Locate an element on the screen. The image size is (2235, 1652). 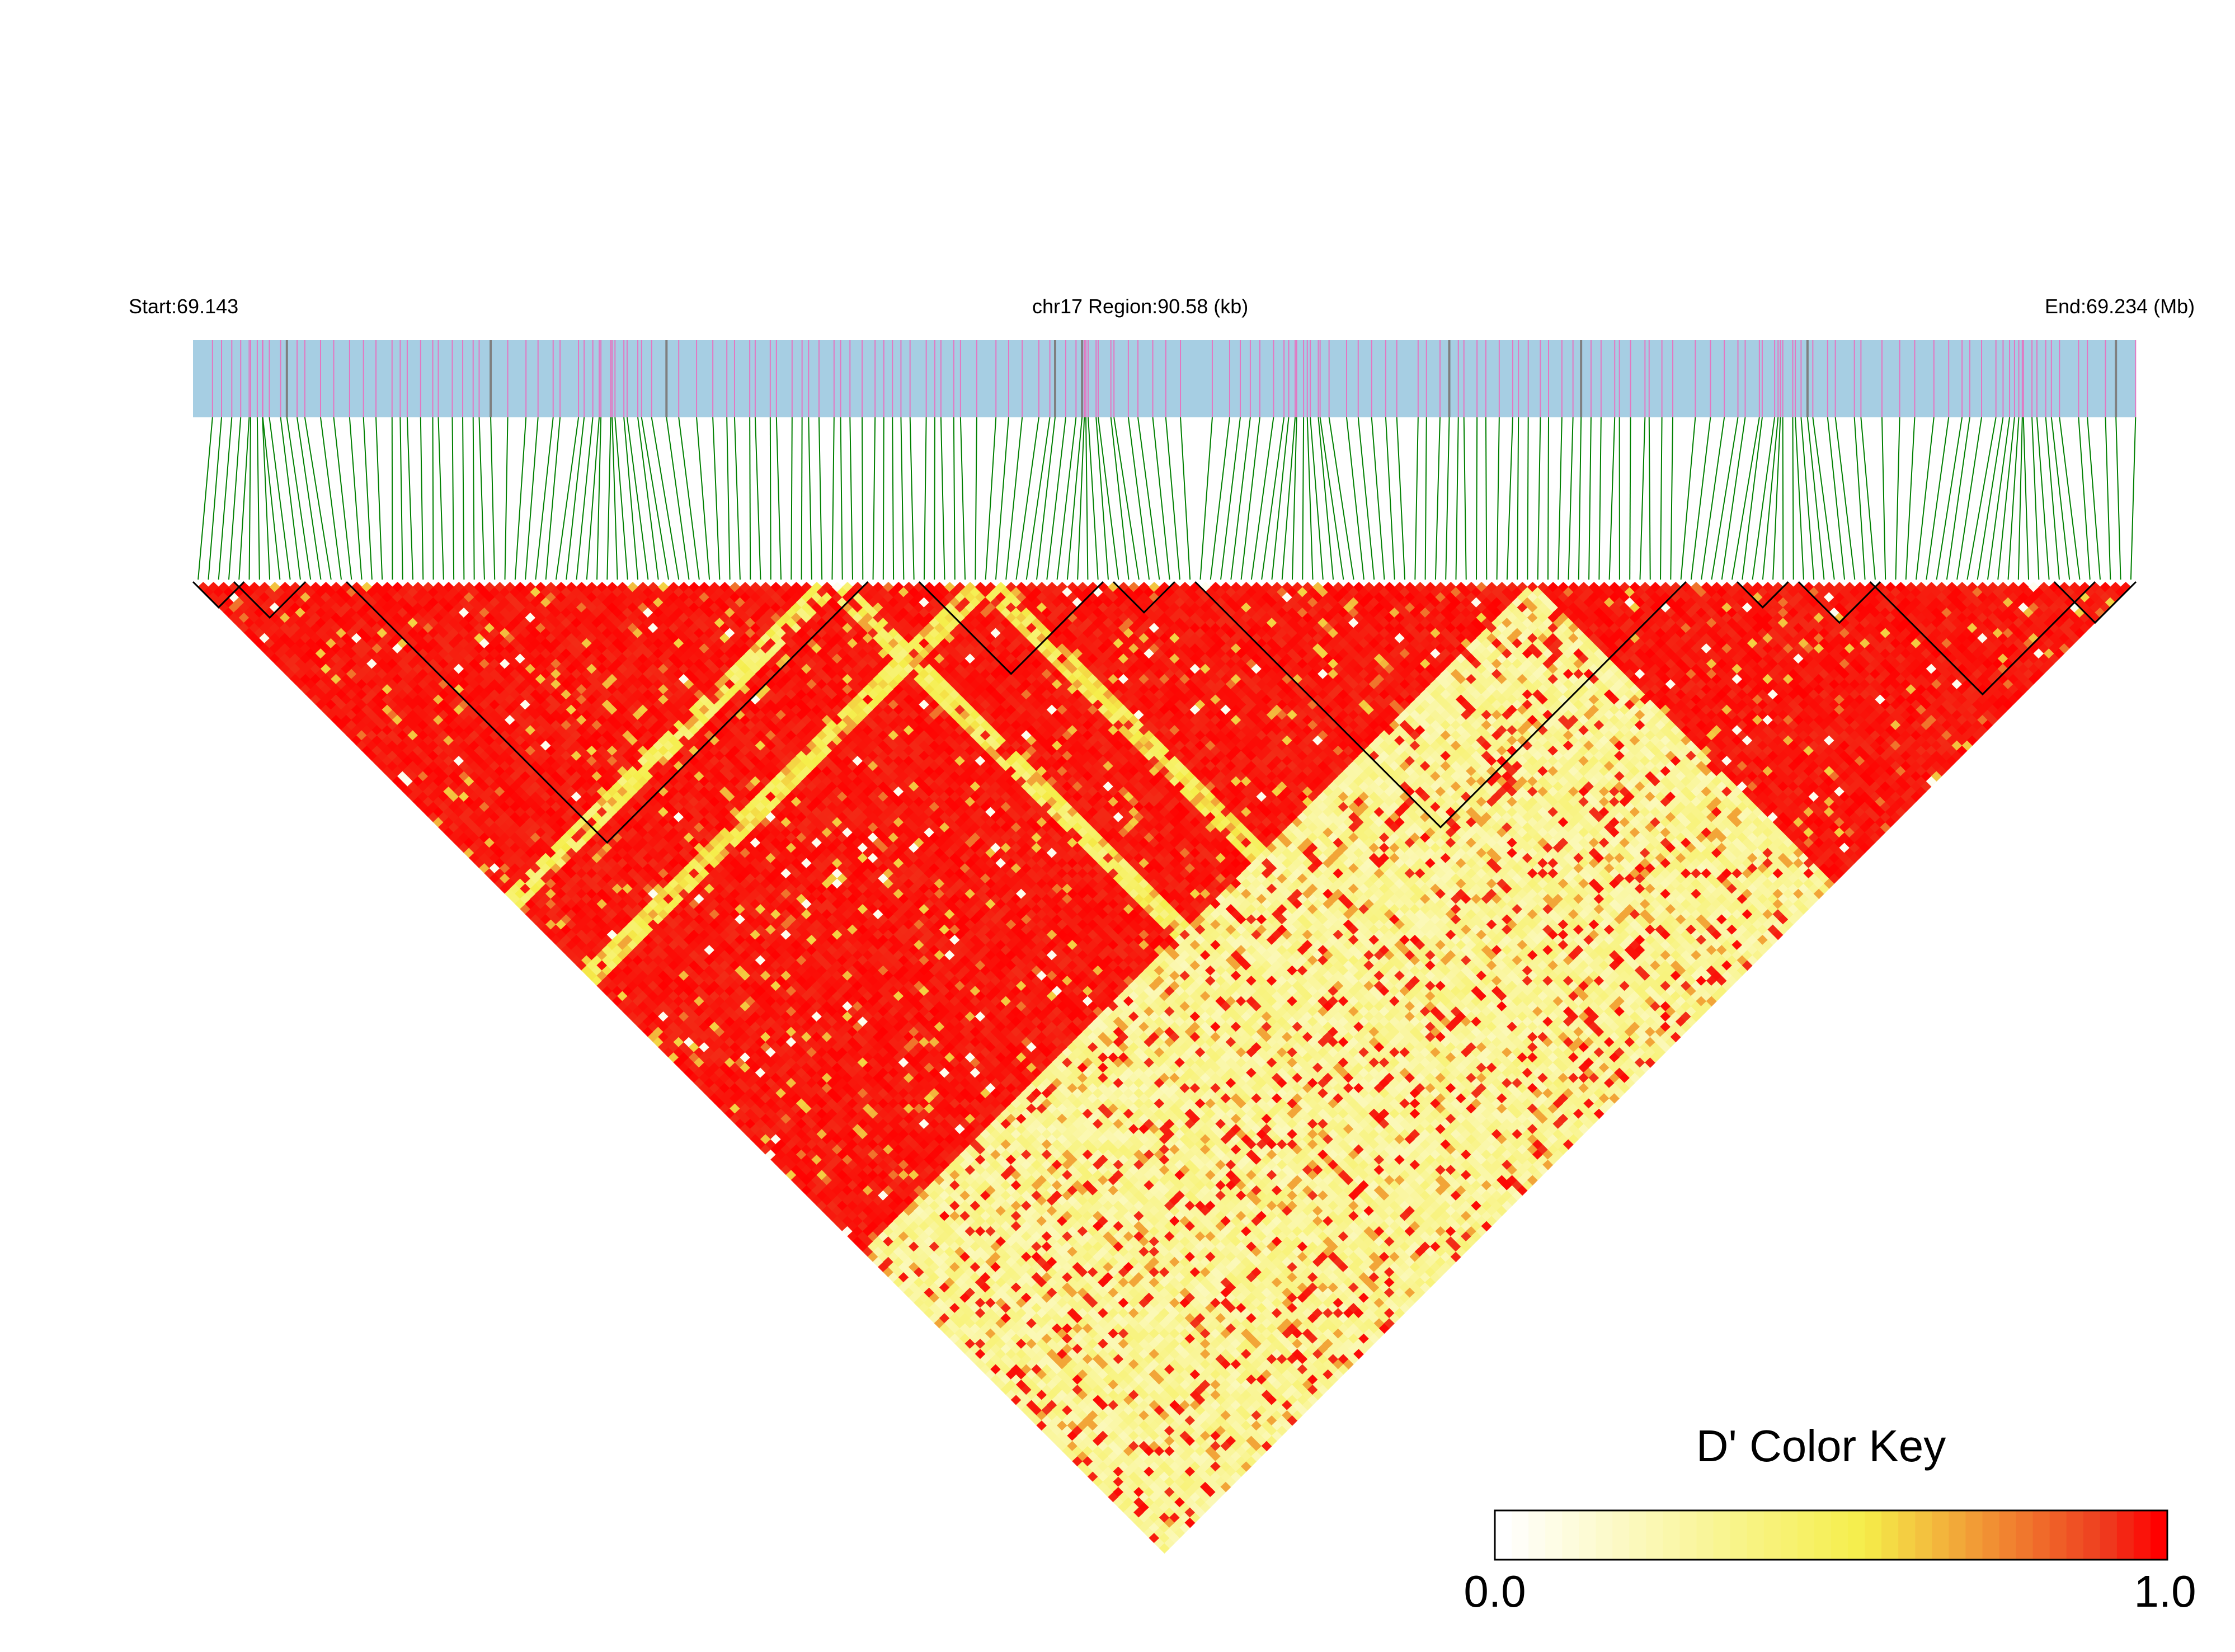
snp-connector-lines is located at coordinates (1167, 499).